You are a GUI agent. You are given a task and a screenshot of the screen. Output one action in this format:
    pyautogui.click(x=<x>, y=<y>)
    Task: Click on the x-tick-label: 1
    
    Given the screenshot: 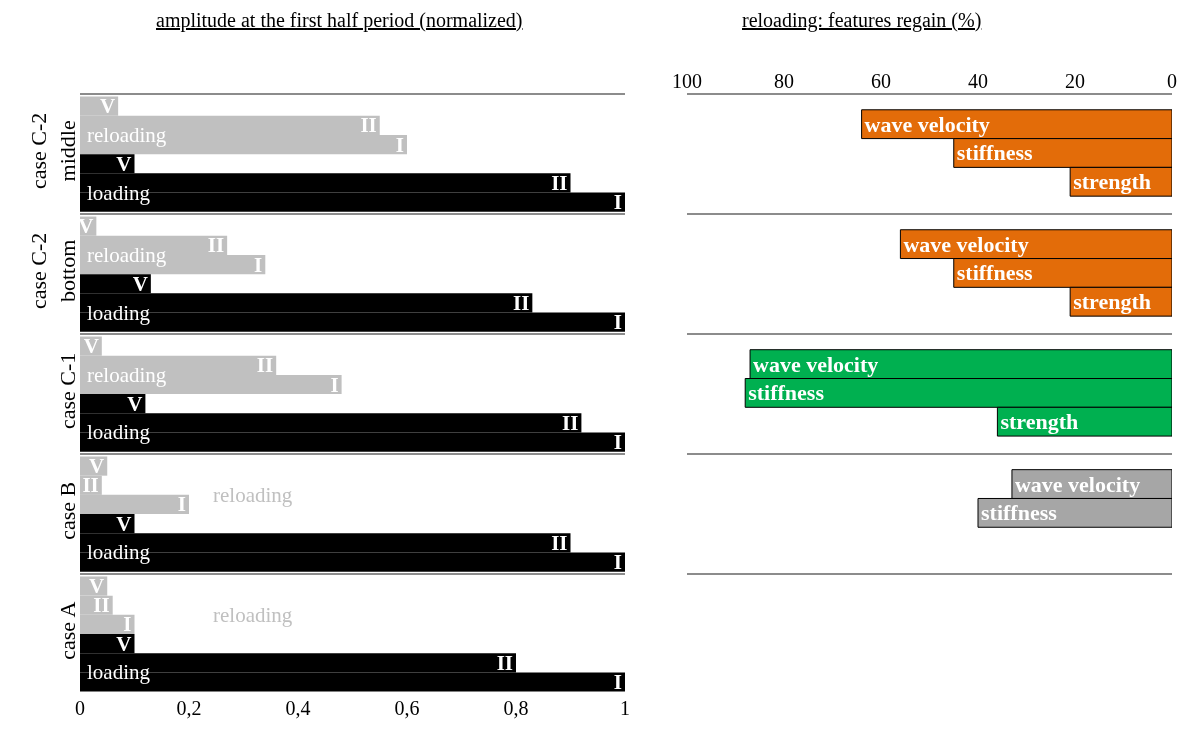 What is the action you would take?
    pyautogui.click(x=625, y=708)
    